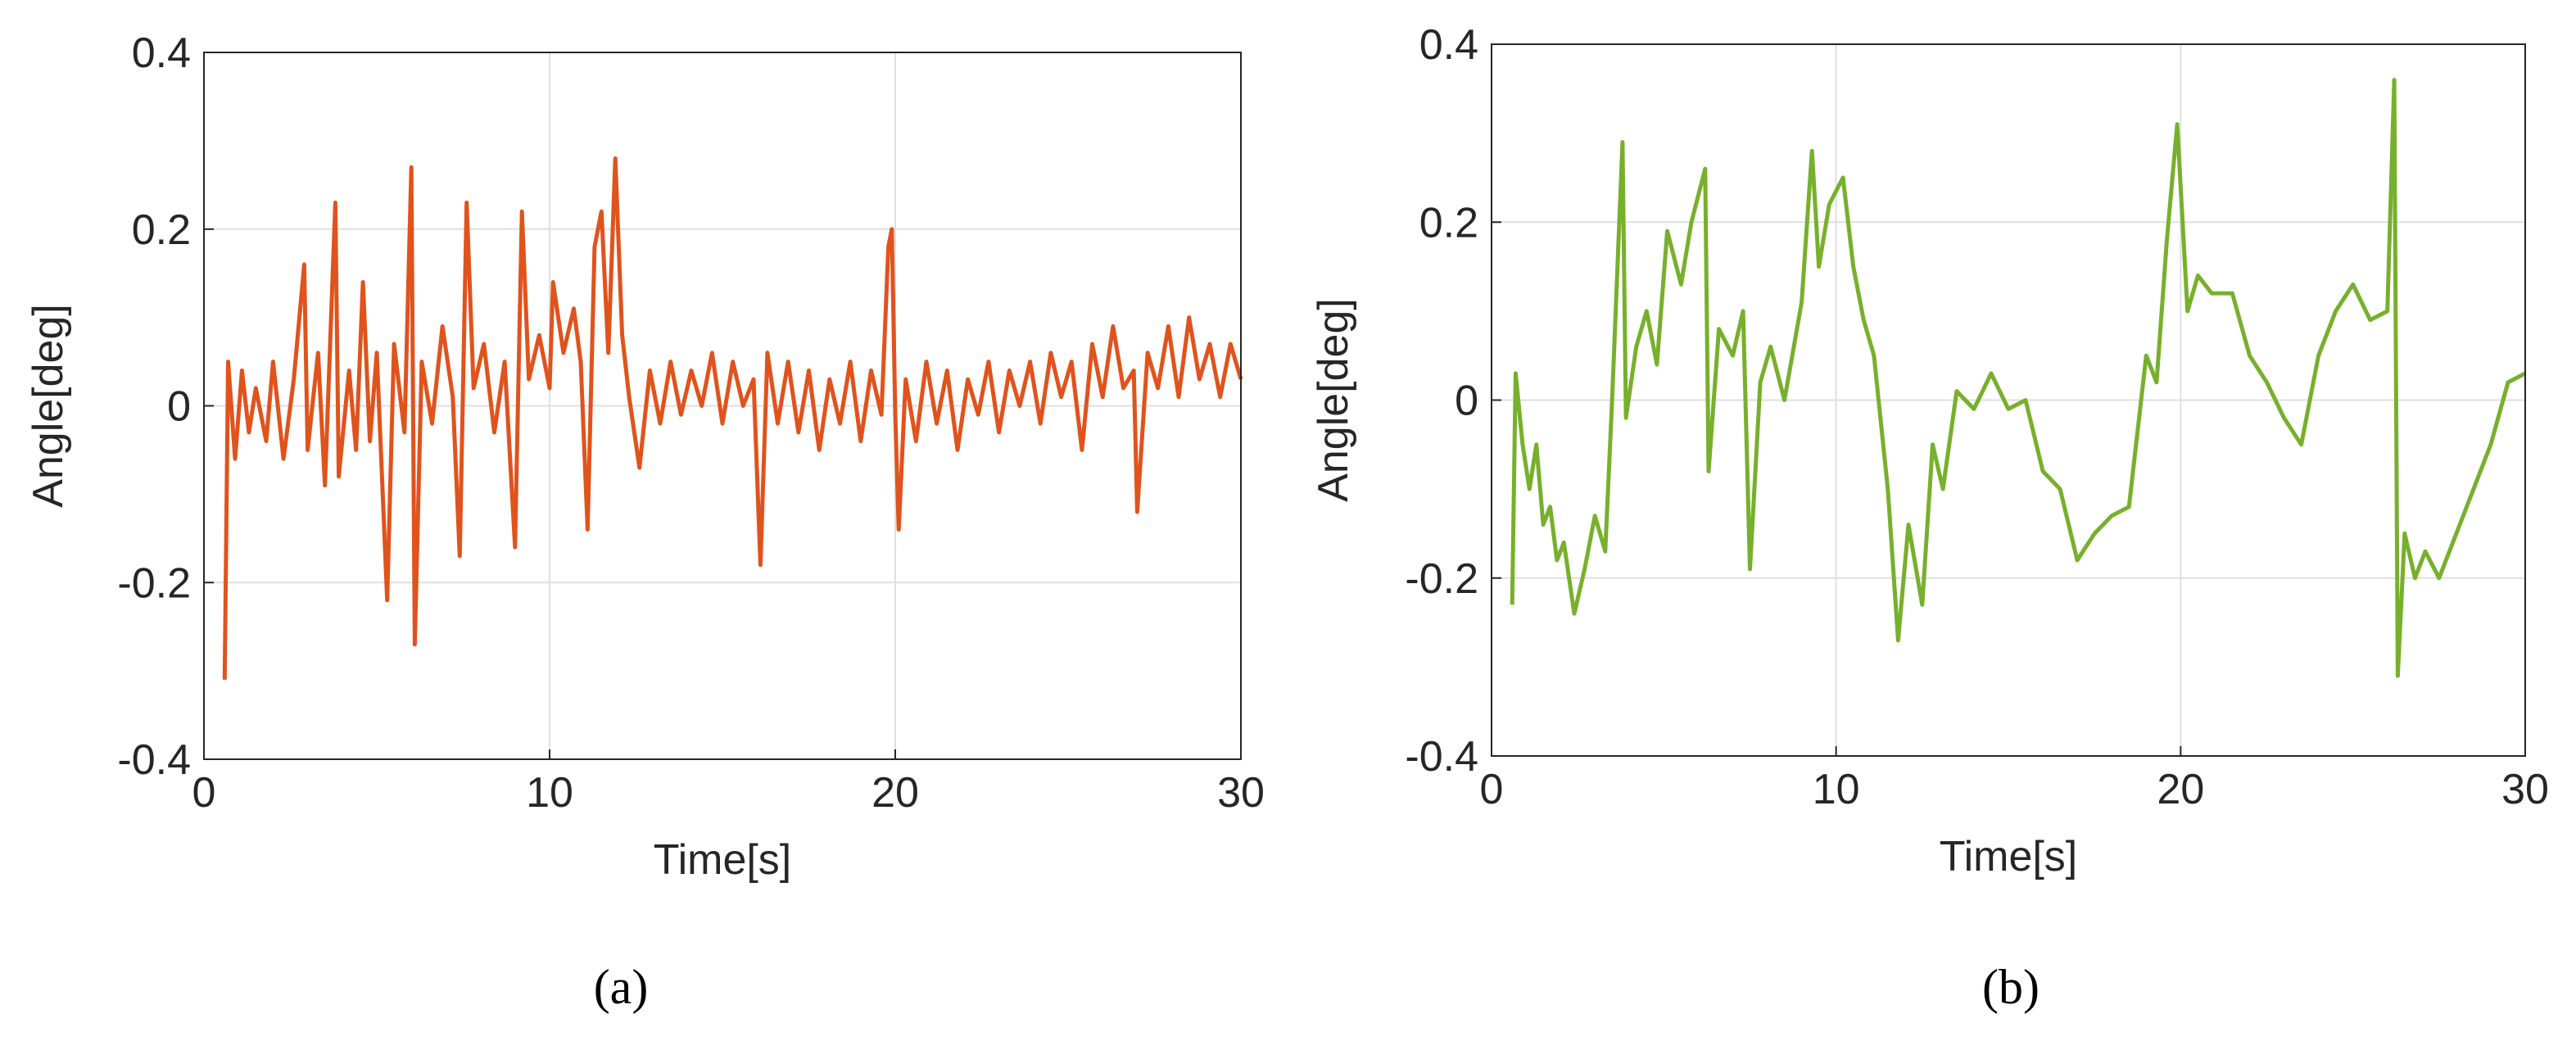  Describe the element at coordinates (621, 987) in the screenshot. I see `panel-label: (a)` at that location.